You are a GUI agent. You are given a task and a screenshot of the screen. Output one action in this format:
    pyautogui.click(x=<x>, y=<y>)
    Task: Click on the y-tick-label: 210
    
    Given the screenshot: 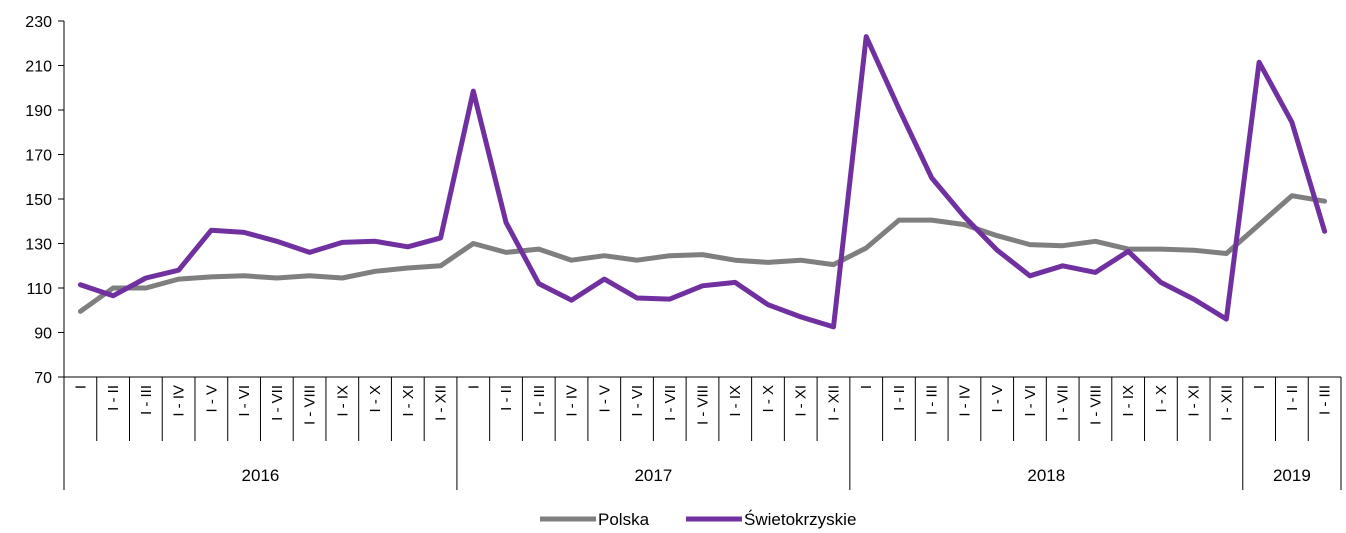 What is the action you would take?
    pyautogui.click(x=38, y=67)
    